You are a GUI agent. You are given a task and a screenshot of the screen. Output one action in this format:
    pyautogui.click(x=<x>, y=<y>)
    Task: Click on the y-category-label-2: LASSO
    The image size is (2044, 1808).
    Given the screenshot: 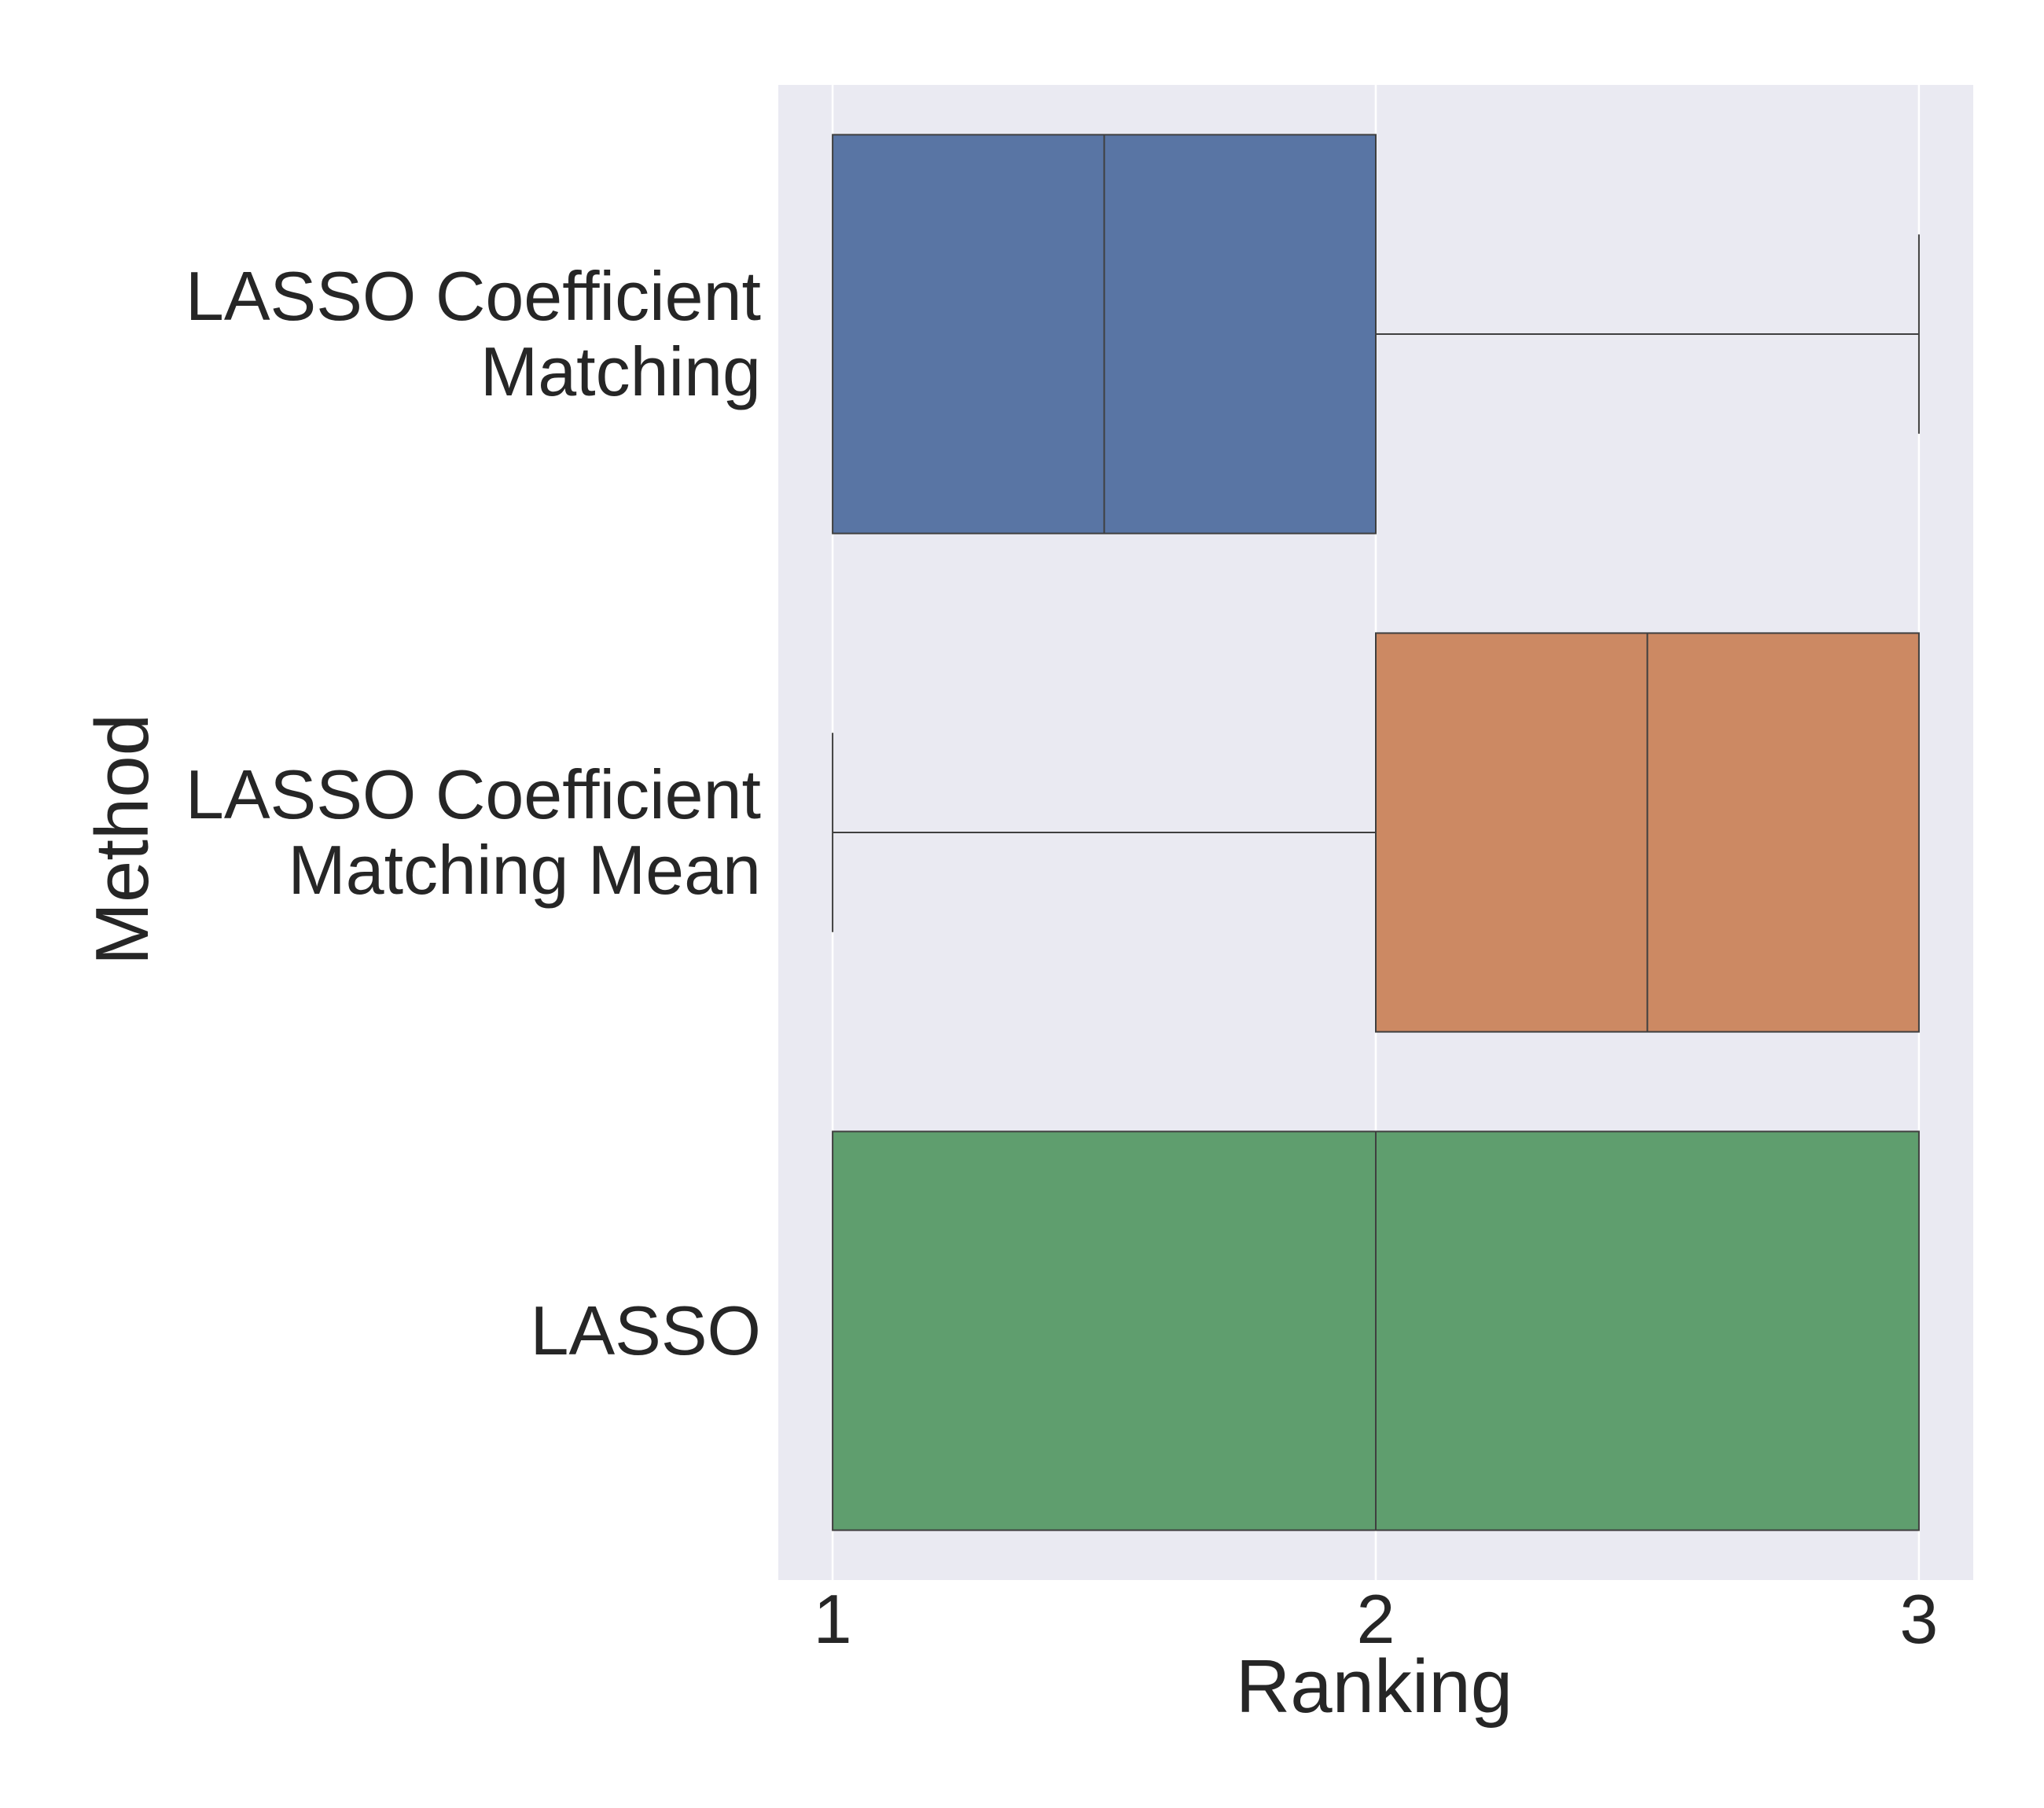 What is the action you would take?
    pyautogui.click(x=646, y=1330)
    